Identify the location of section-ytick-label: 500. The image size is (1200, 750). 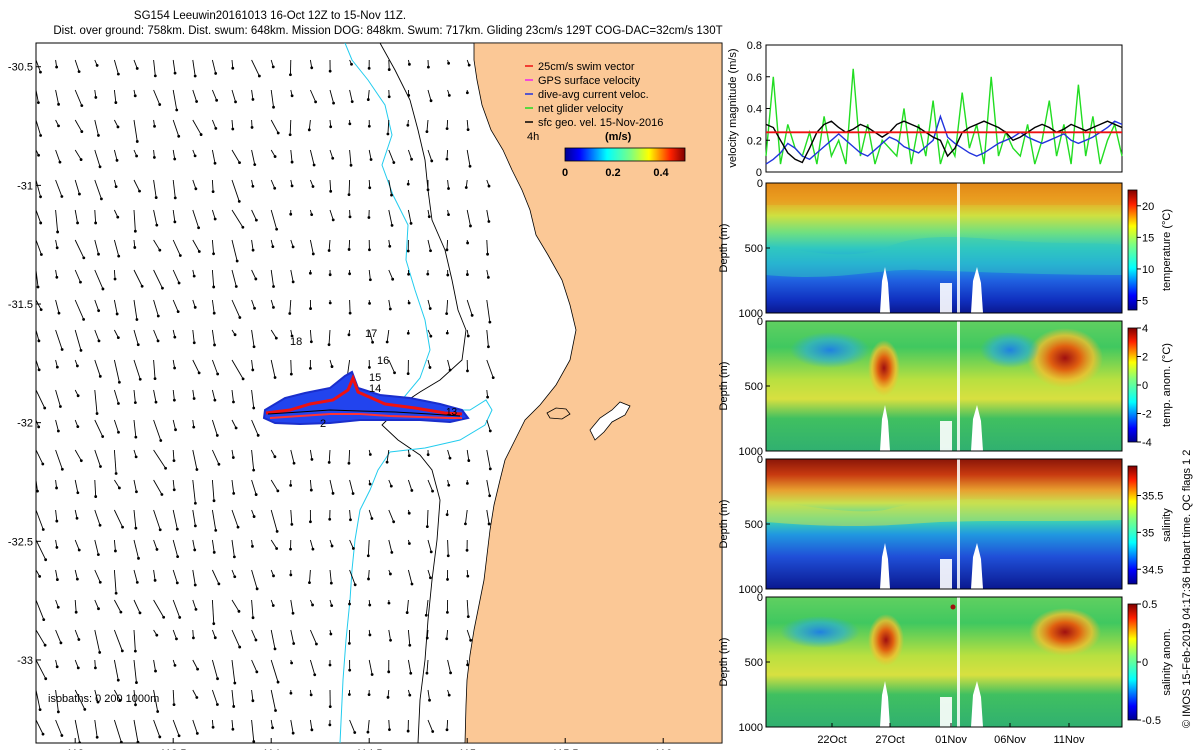
(754, 525).